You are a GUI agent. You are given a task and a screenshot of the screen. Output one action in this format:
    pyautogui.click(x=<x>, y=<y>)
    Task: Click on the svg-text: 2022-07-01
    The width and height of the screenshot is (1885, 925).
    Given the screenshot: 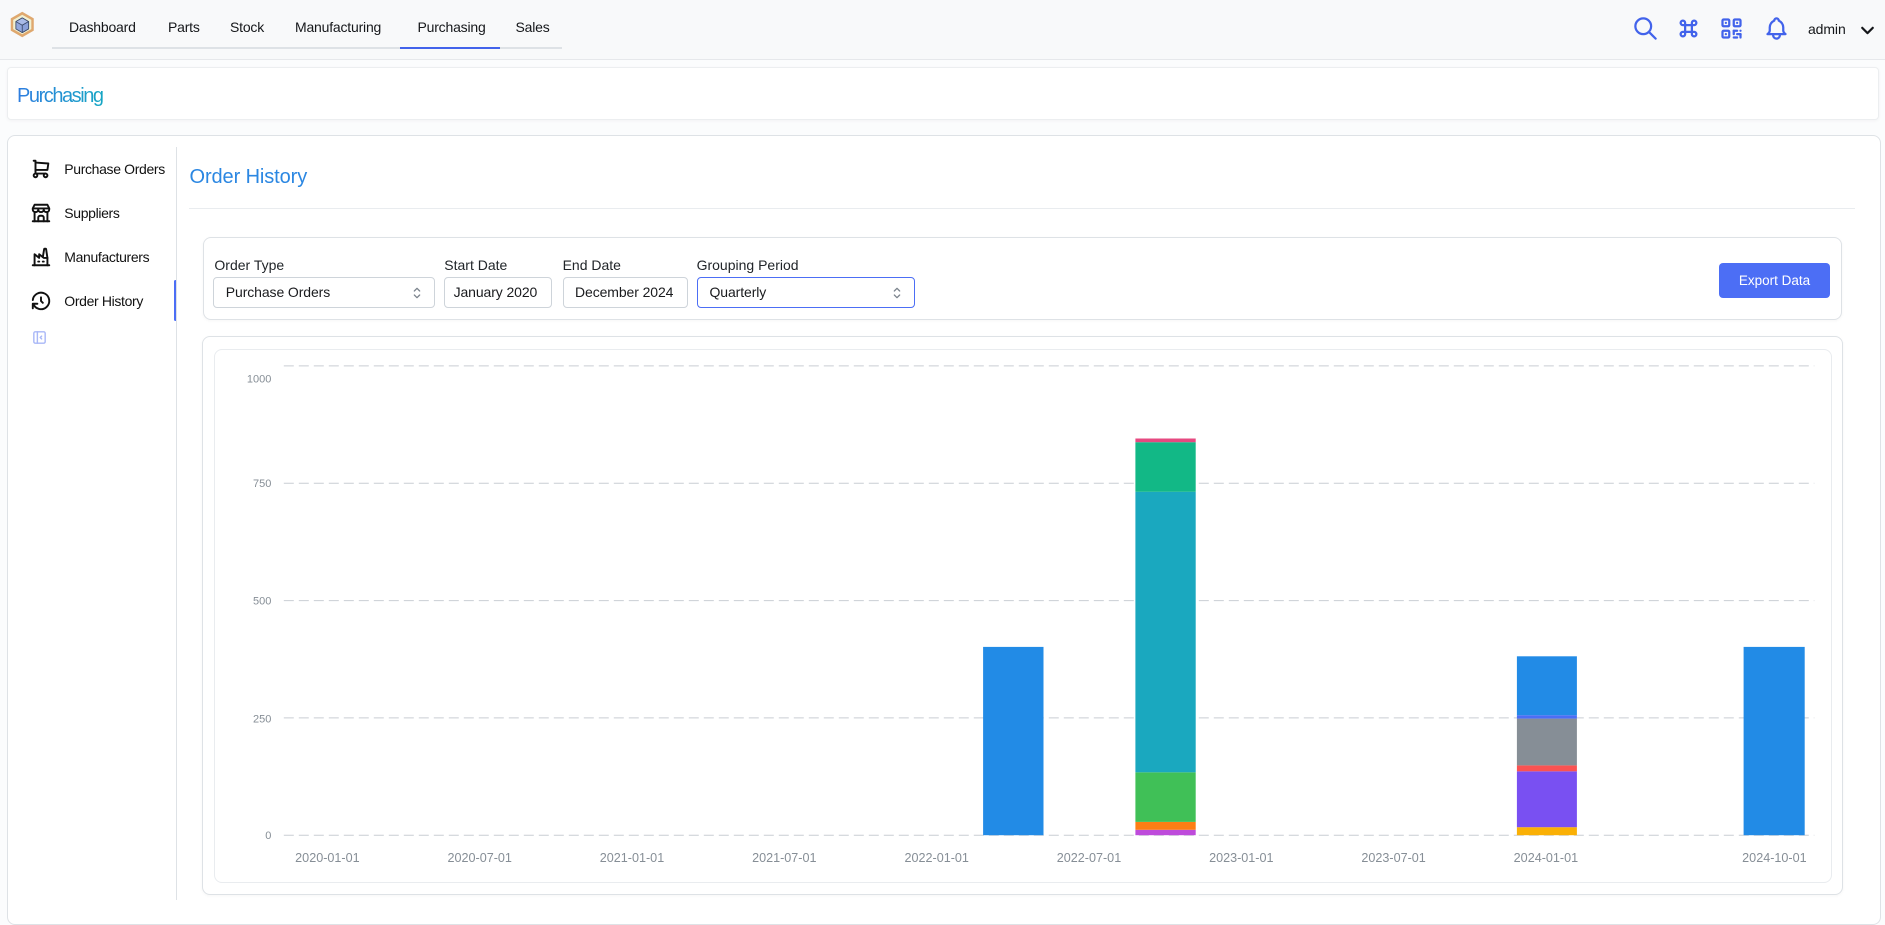 What is the action you would take?
    pyautogui.click(x=1089, y=858)
    